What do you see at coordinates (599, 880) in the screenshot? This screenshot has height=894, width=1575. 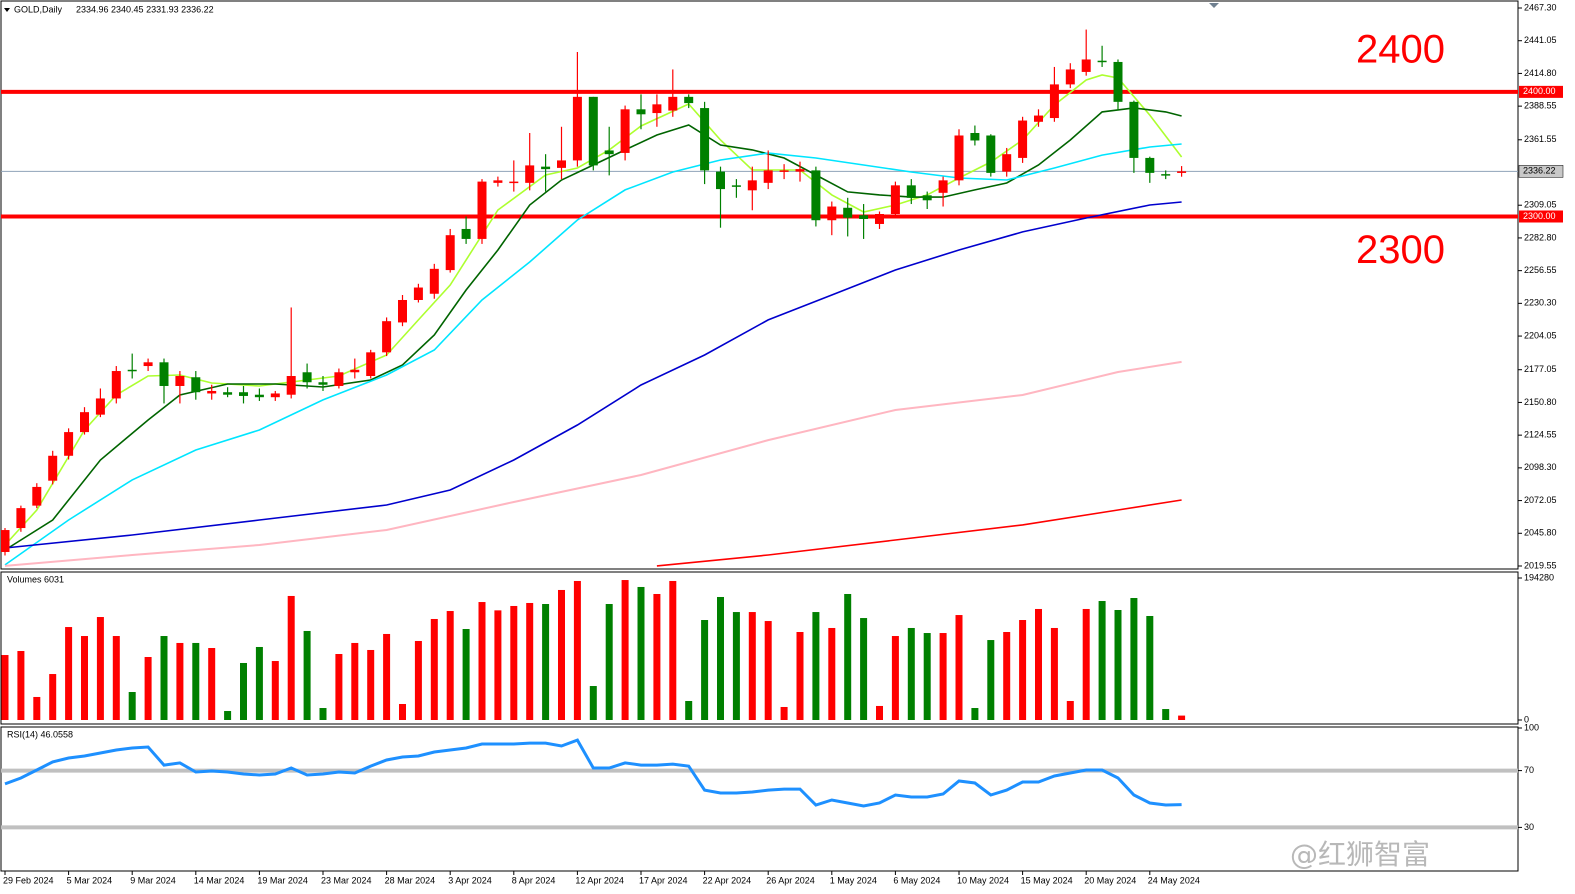 I see `x-tick-label: 12 Apr 2024` at bounding box center [599, 880].